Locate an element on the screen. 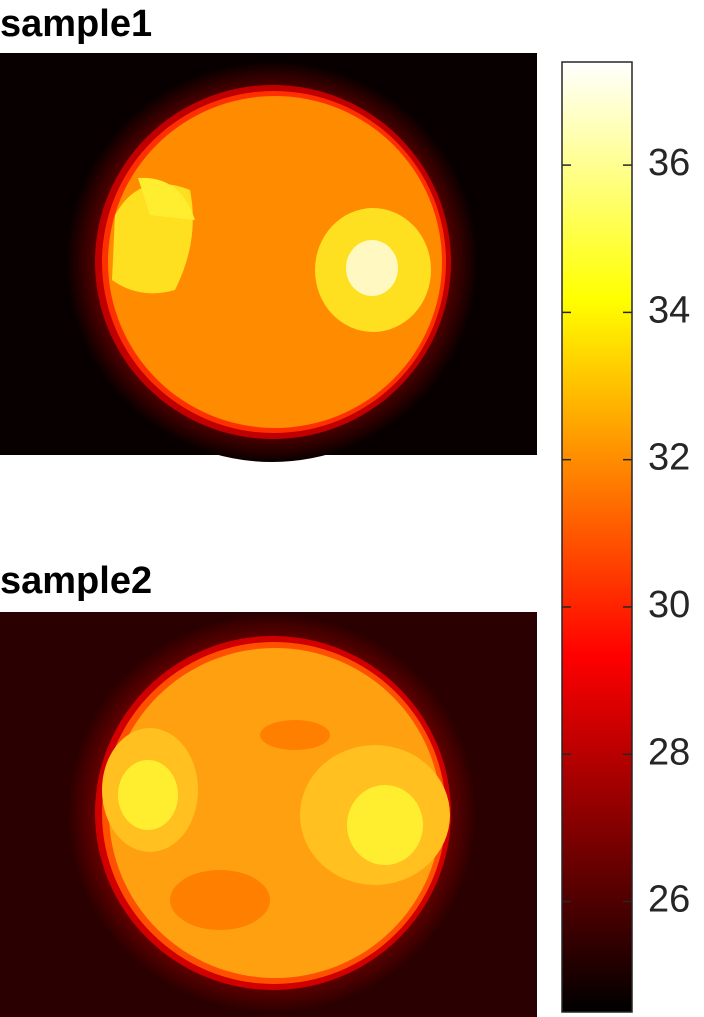 The image size is (704, 1017). tick-label: 34 is located at coordinates (669, 310).